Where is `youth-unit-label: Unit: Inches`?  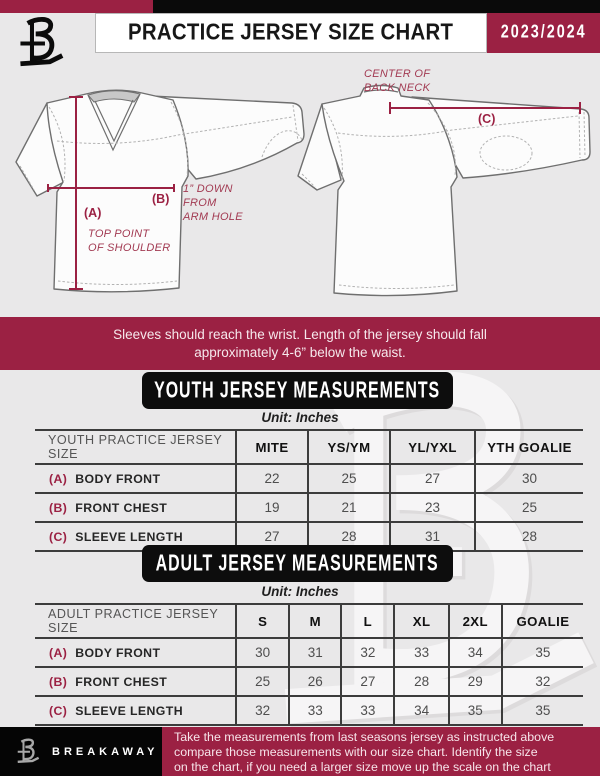 youth-unit-label: Unit: Inches is located at coordinates (300, 417).